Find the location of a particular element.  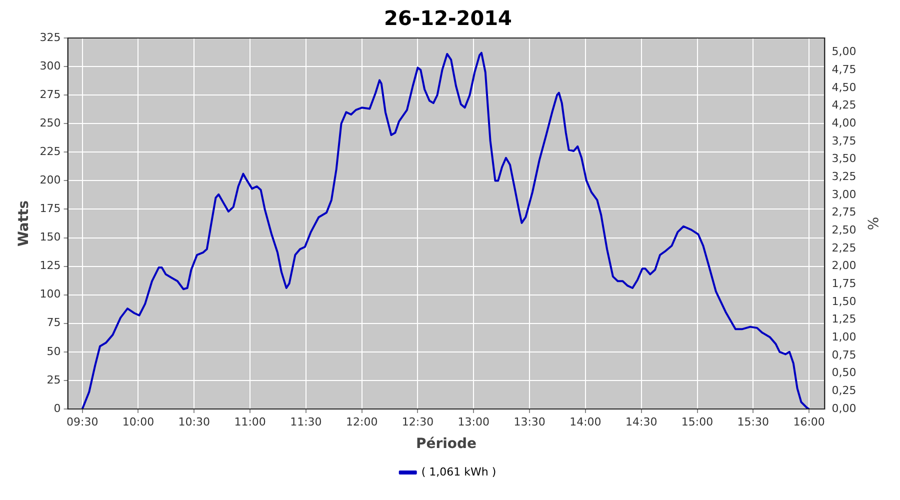

x-tick-label: 13:00 is located at coordinates (474, 421).